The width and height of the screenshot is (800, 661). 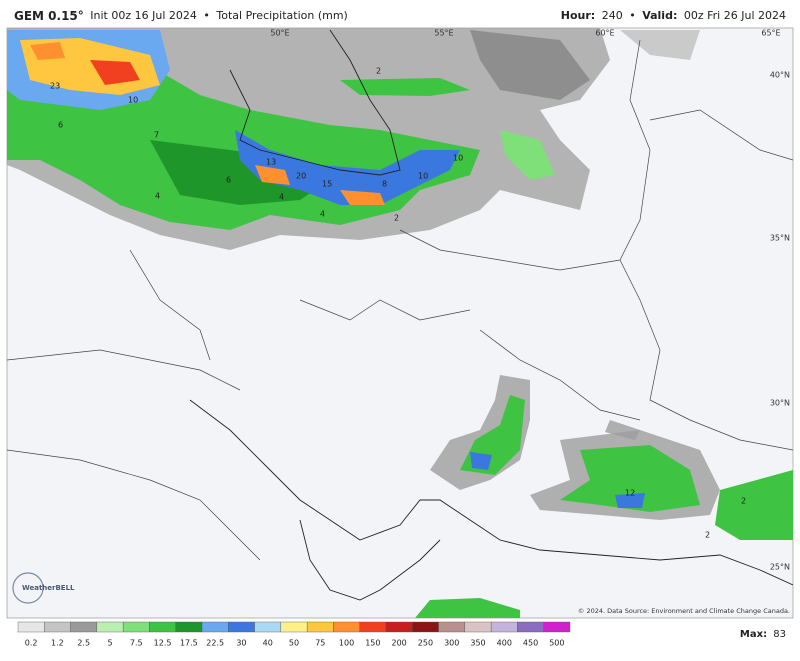 I want to click on legend-label: 500, so click(x=556, y=643).